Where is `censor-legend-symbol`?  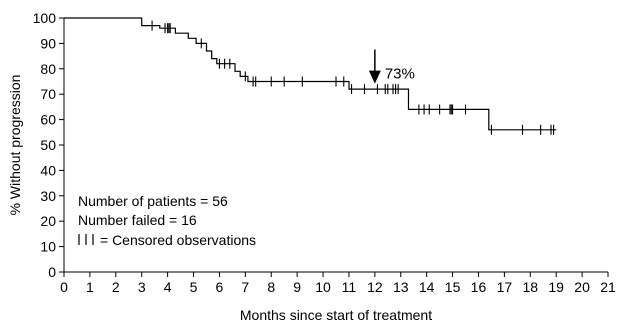 censor-legend-symbol is located at coordinates (86, 239).